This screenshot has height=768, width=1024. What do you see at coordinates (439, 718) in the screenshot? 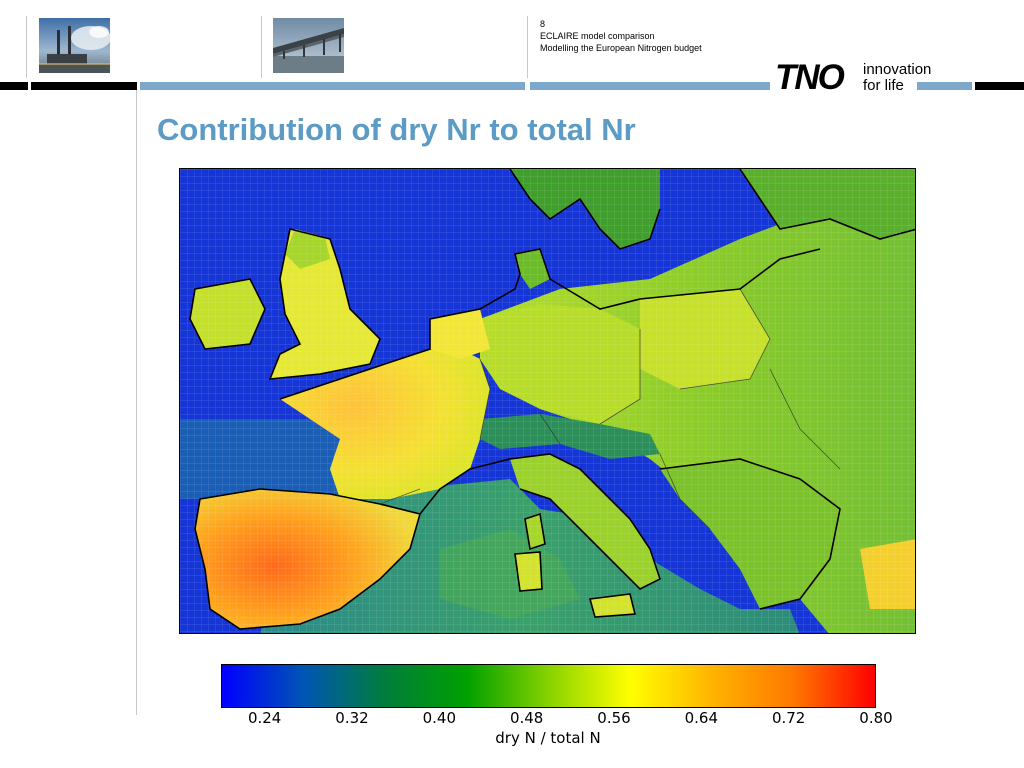
I see `colorbar-tick-label: 0.40` at bounding box center [439, 718].